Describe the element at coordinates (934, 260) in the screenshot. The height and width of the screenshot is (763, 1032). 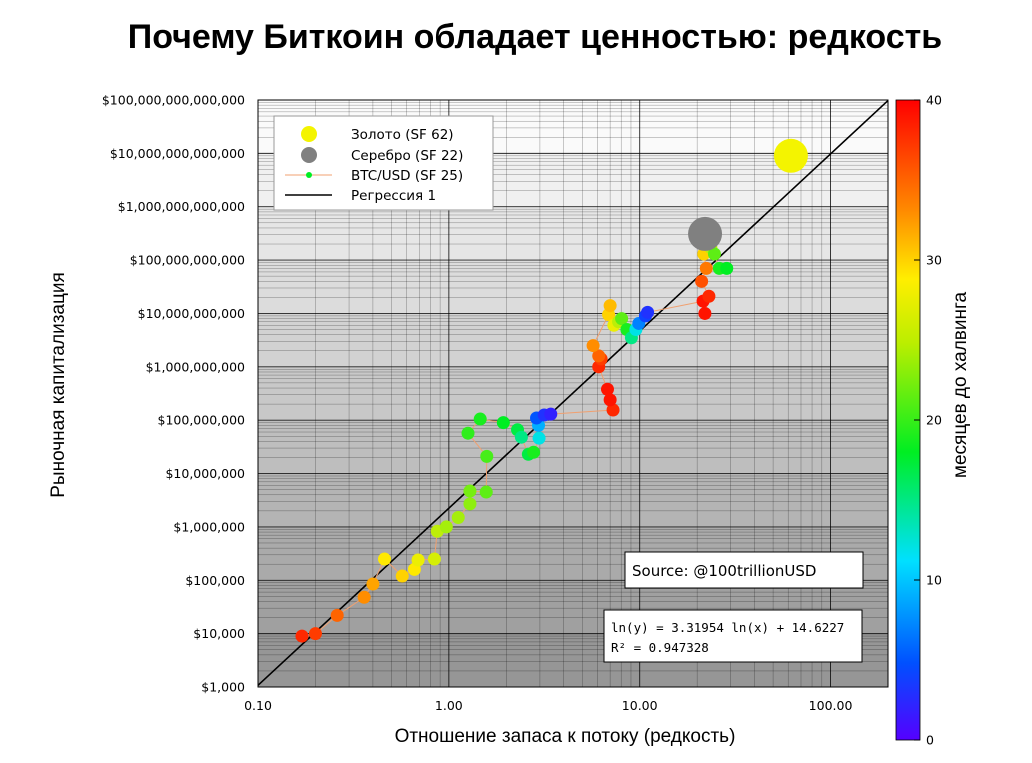
I see `colorbar-tick-label: 30` at that location.